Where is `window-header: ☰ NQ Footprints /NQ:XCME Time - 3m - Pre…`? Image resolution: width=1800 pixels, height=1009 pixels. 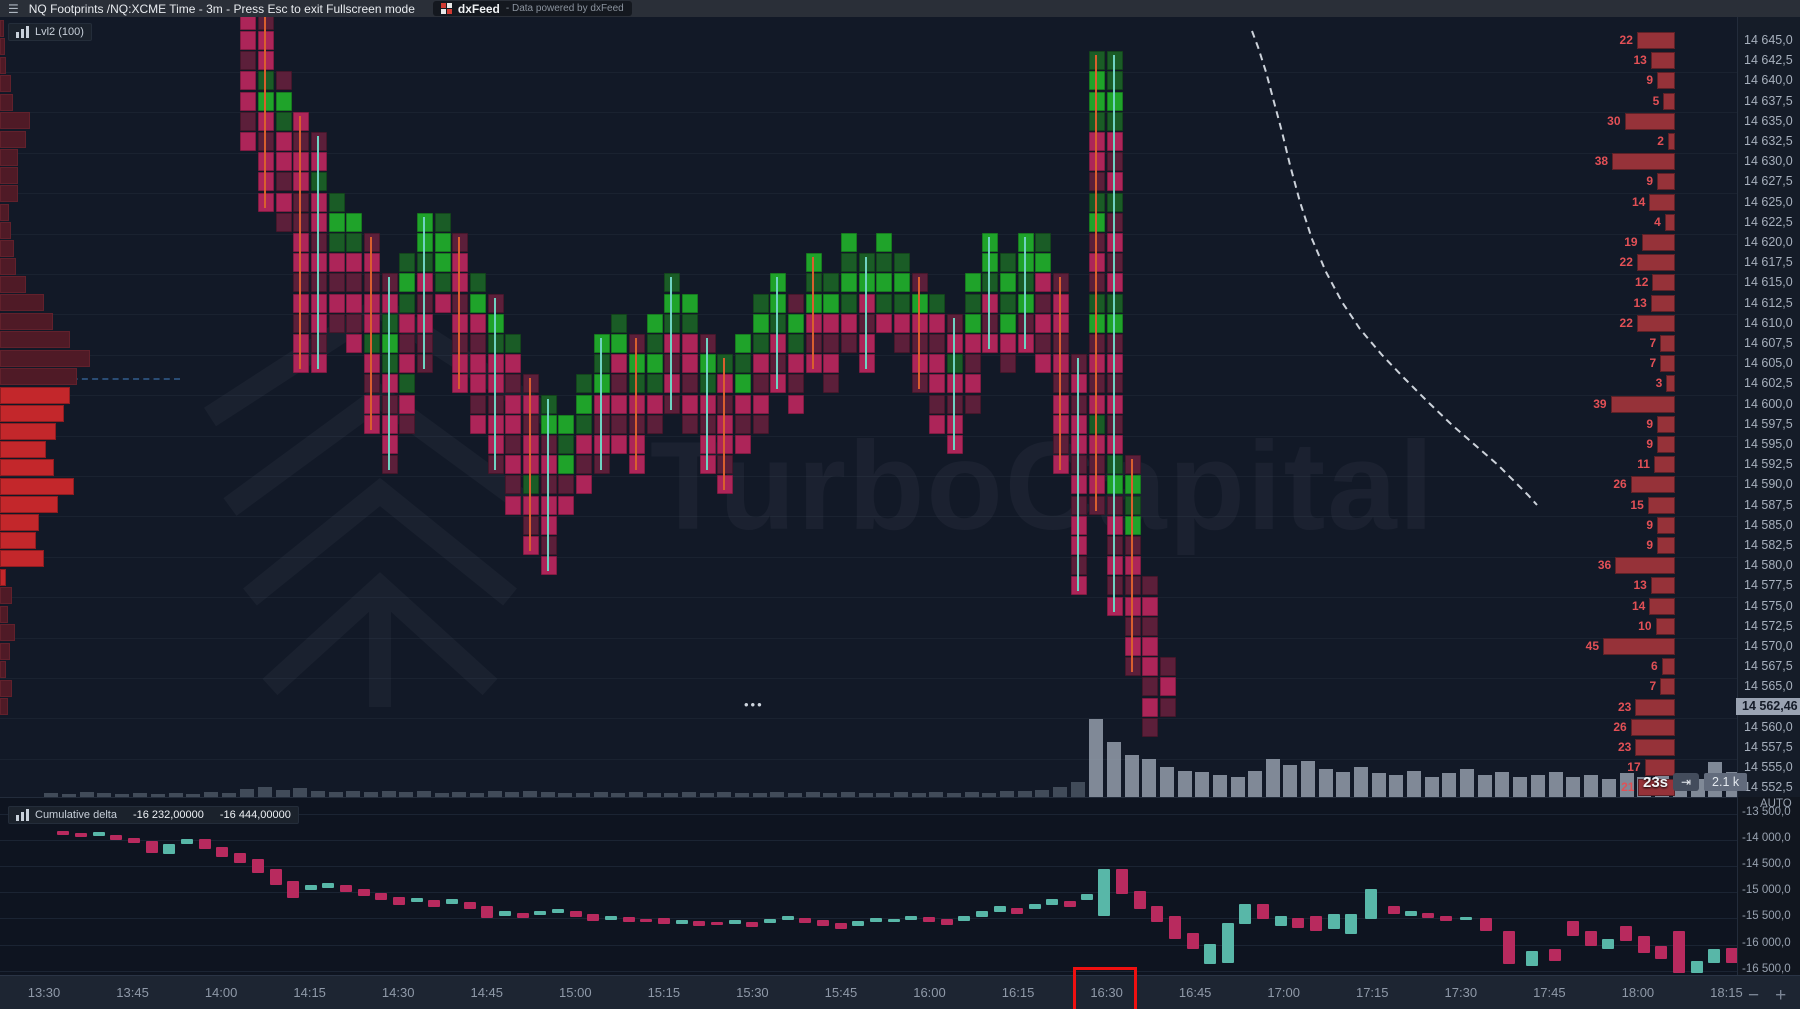 window-header: ☰ NQ Footprints /NQ:XCME Time - 3m - Pre… is located at coordinates (900, 8).